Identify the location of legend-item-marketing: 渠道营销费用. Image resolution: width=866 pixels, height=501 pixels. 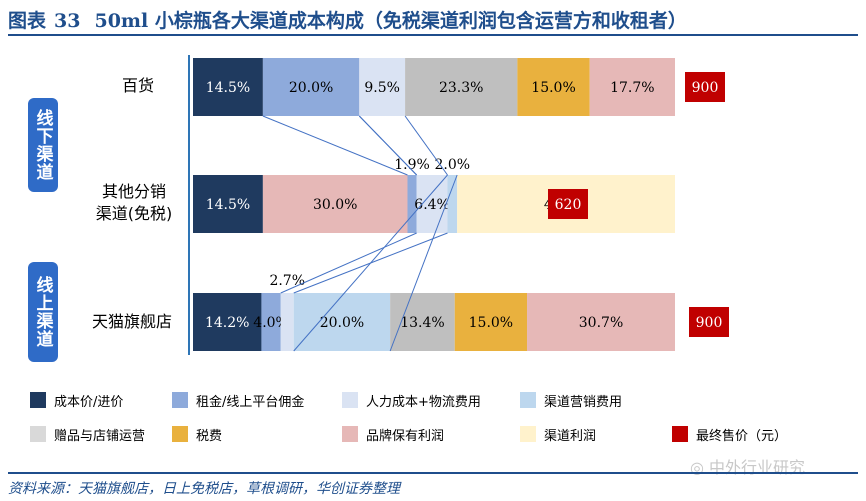
(571, 400).